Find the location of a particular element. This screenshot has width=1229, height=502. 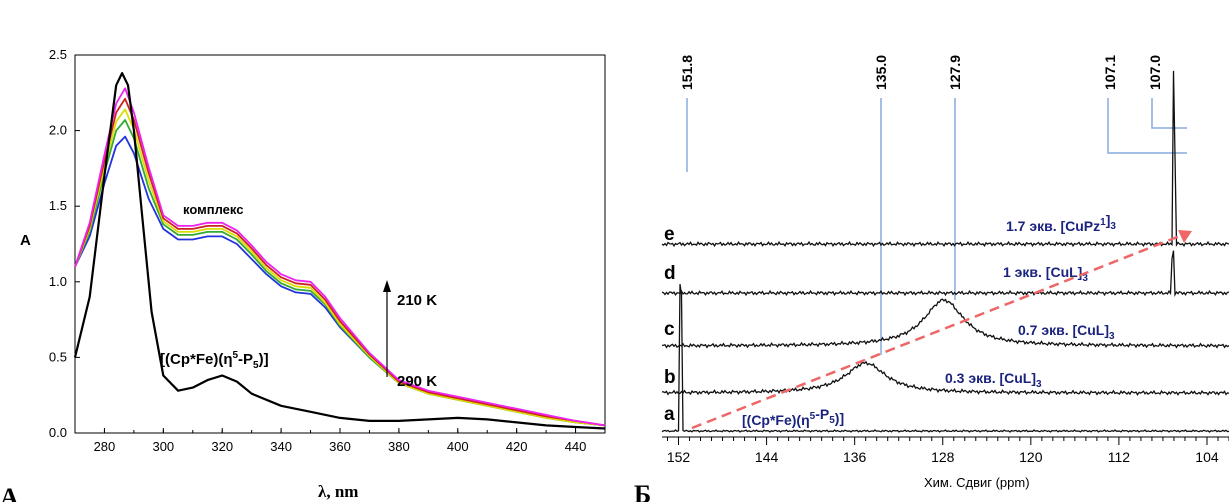

trace-label-d: 1 экв. [CuL]3 is located at coordinates (1045, 274).